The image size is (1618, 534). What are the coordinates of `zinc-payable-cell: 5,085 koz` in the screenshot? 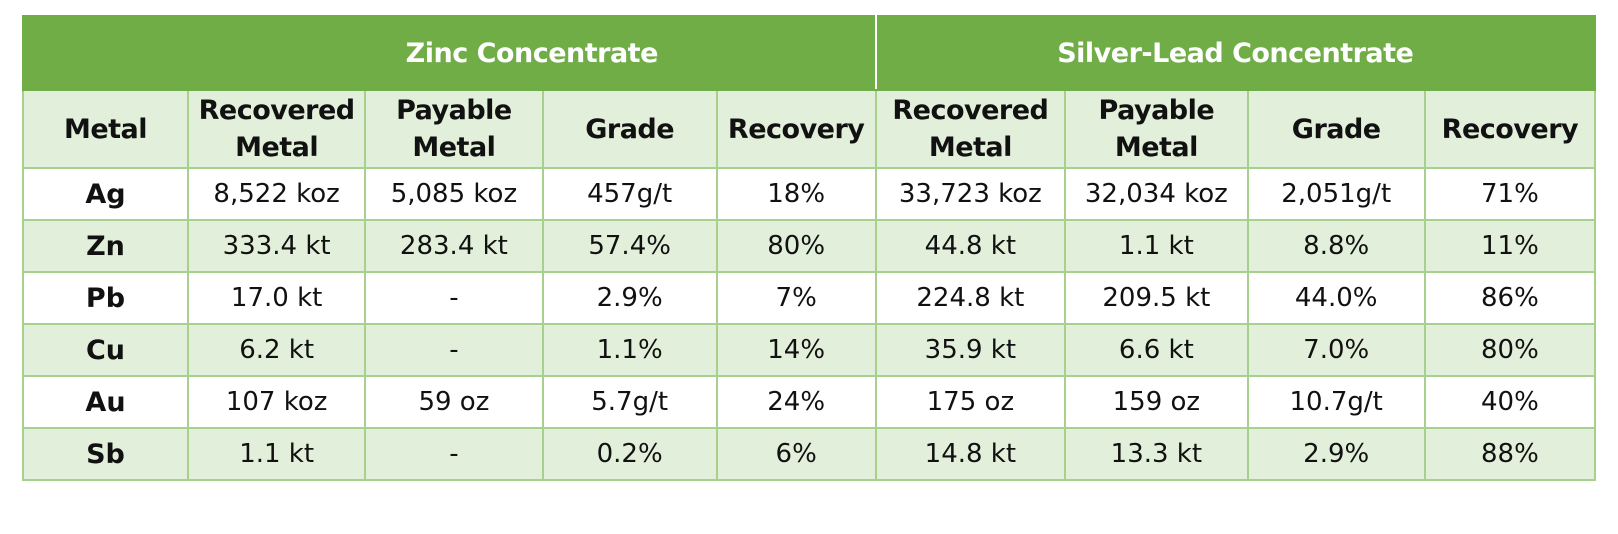 It's located at (454, 194).